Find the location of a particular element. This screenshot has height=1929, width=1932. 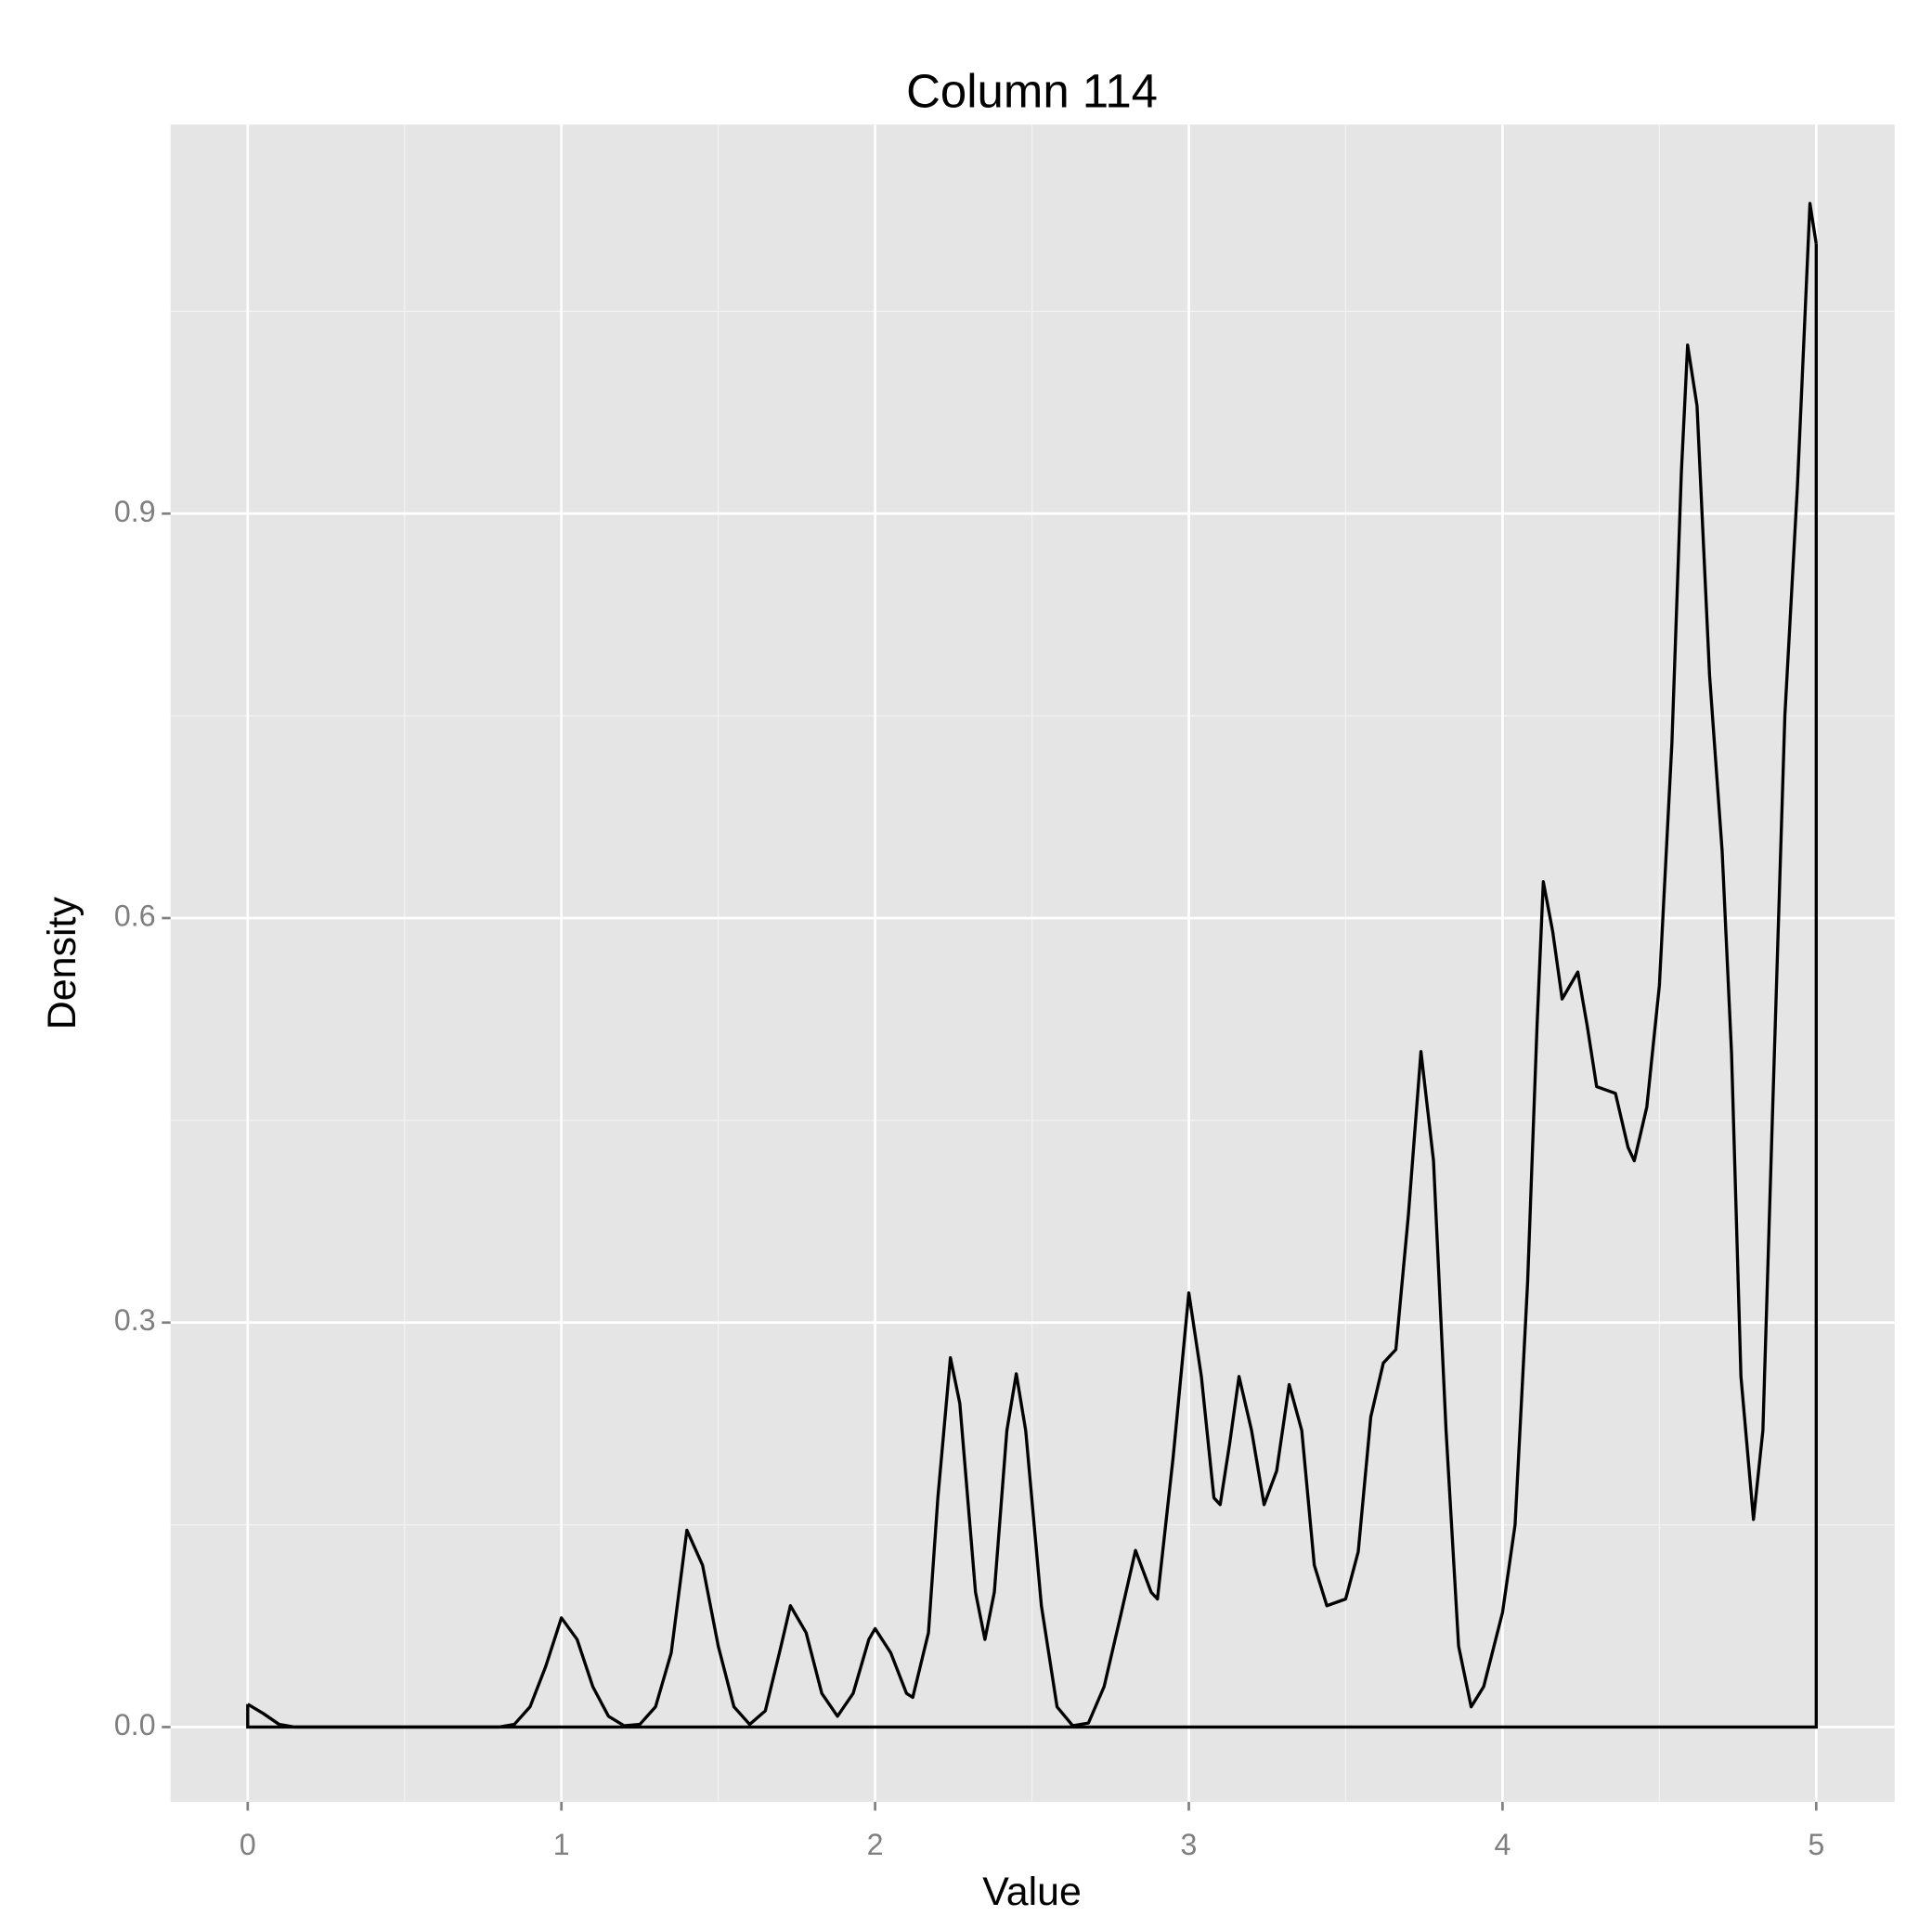

y-tick-label: 0.3 is located at coordinates (135, 1320).